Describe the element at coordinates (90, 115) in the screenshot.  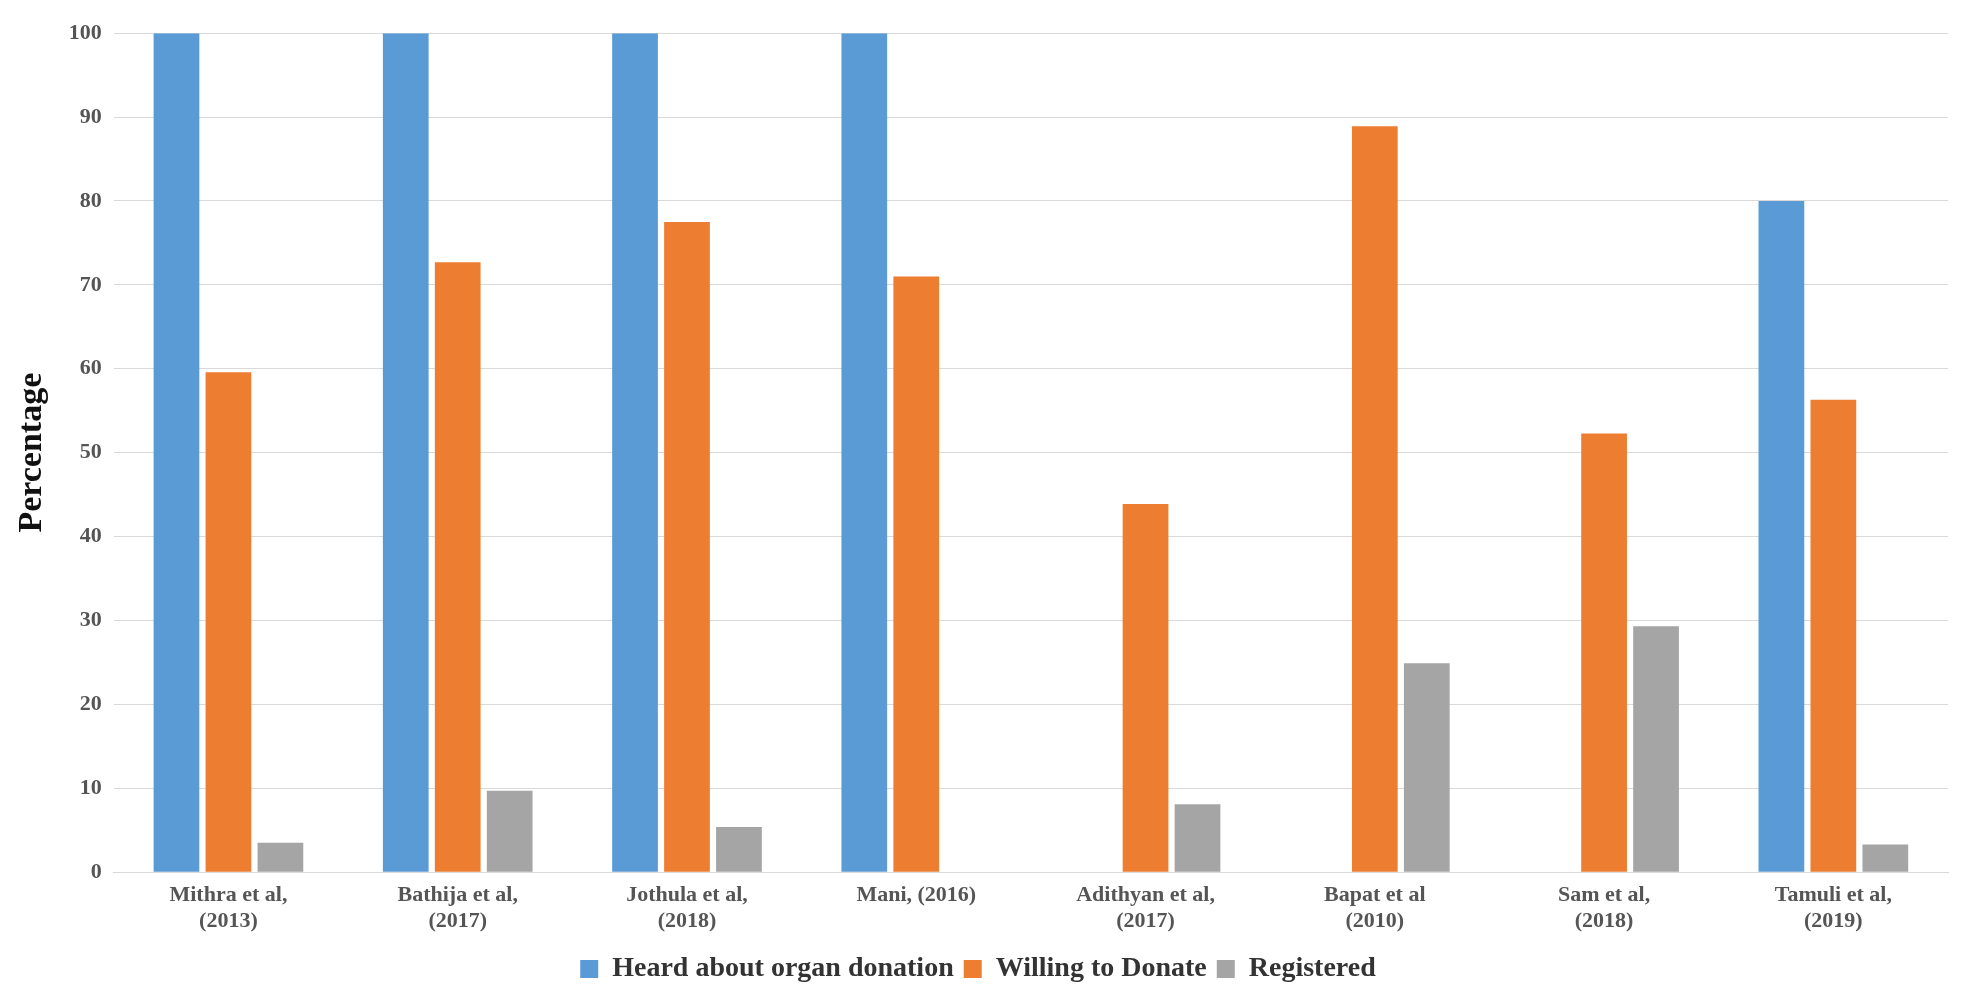
I see `y-tick-label: 90` at that location.